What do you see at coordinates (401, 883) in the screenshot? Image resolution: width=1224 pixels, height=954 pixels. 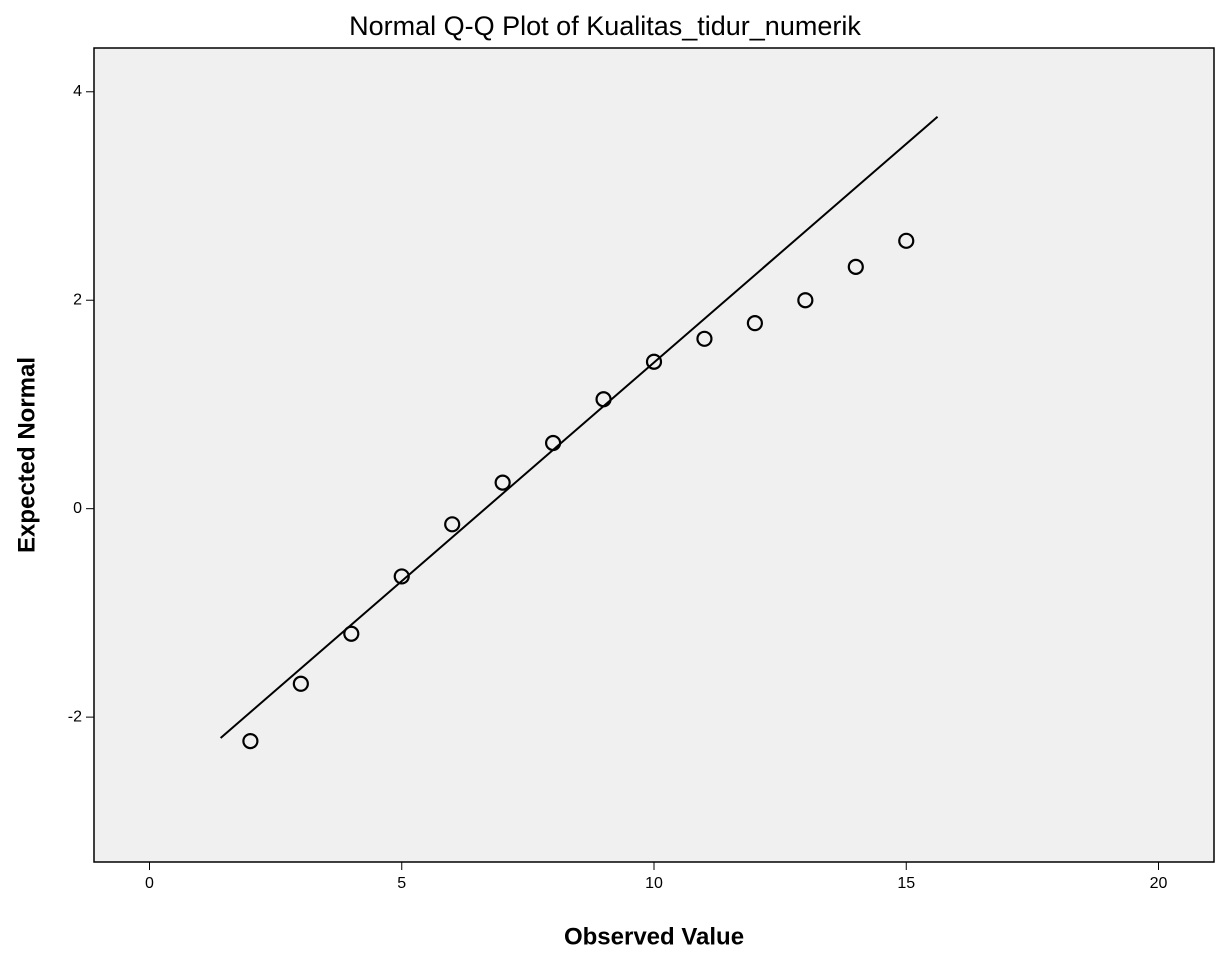 I see `x-tick-label: 5` at bounding box center [401, 883].